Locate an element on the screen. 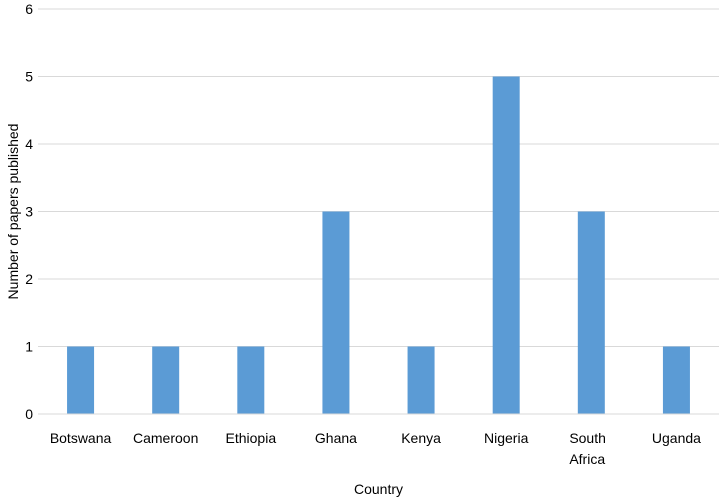 Image resolution: width=725 pixels, height=500 pixels. x-tick-label-line: Uganda is located at coordinates (676, 438).